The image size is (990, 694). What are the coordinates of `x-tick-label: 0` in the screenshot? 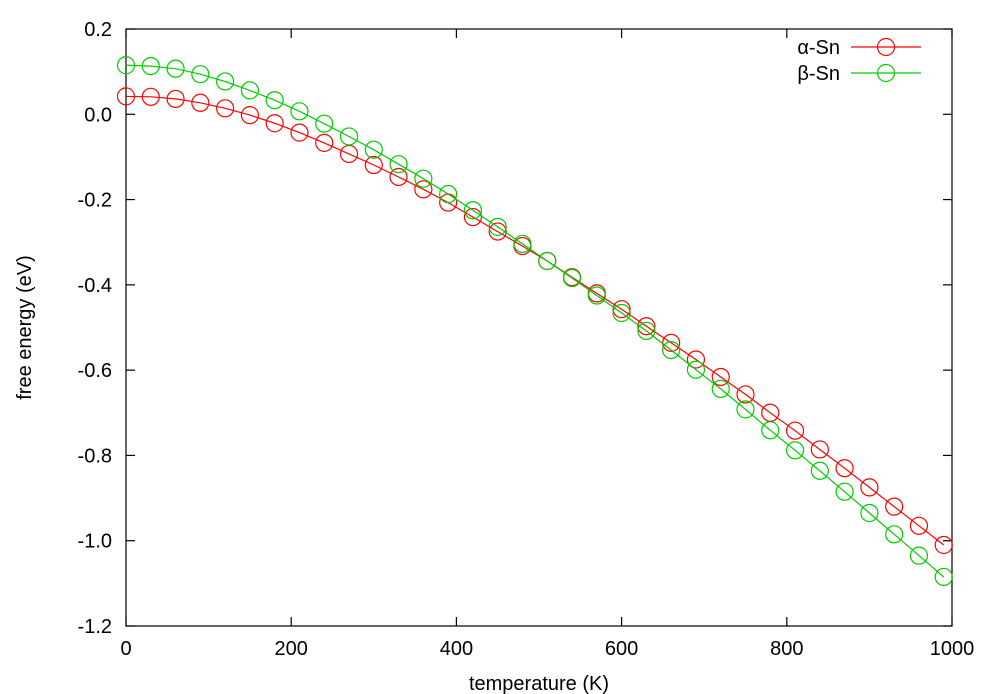 It's located at (125, 649).